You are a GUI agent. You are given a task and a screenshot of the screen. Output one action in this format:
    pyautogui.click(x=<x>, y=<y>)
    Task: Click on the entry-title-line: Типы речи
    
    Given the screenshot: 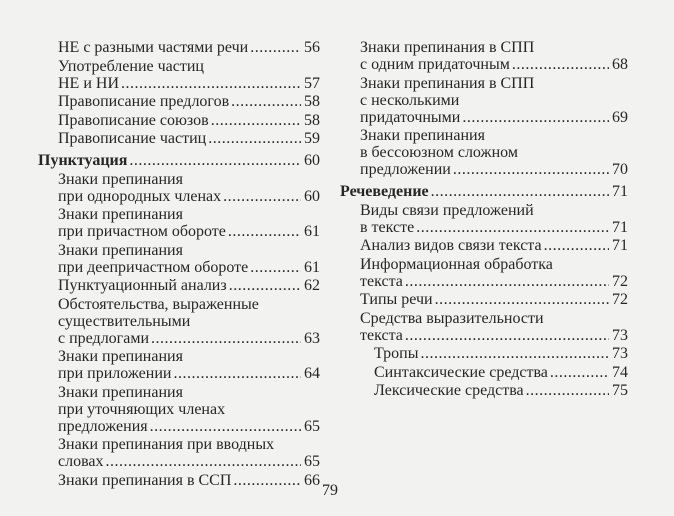 What is the action you would take?
    pyautogui.click(x=396, y=299)
    